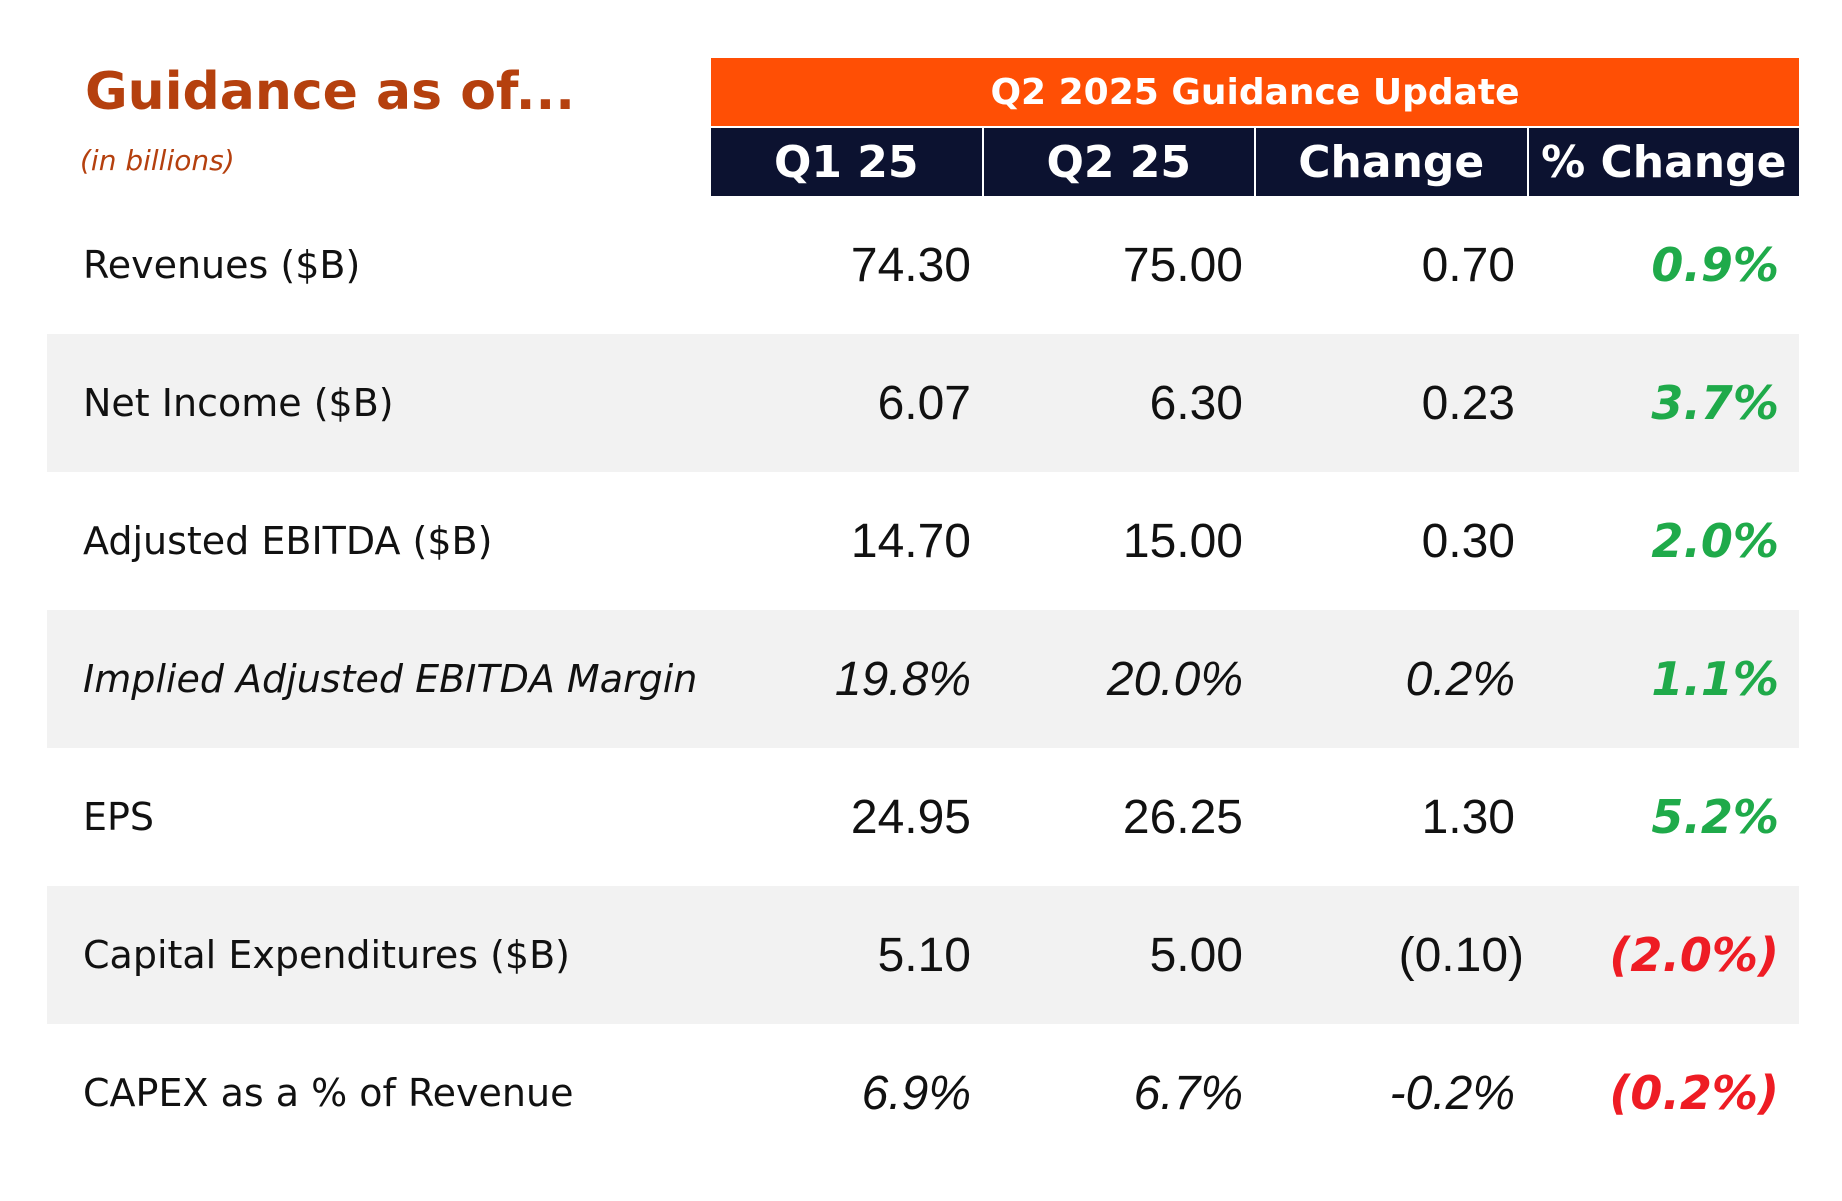 The height and width of the screenshot is (1201, 1842). What do you see at coordinates (222, 265) in the screenshot?
I see `row-label: Revenues ($B)` at bounding box center [222, 265].